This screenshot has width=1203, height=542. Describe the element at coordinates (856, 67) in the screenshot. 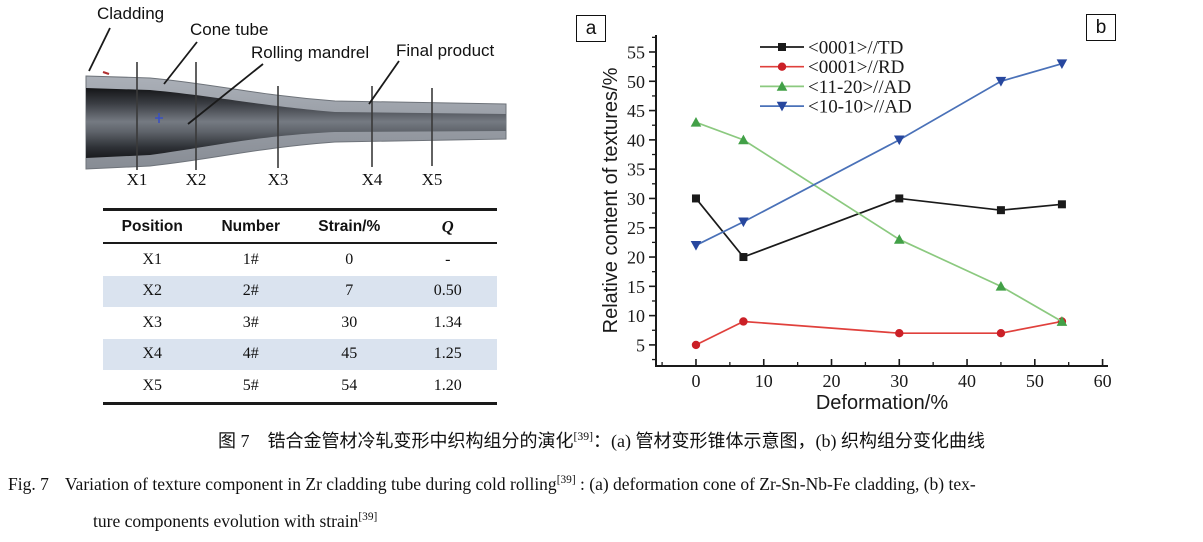

I see `legend-label: <0001>//RD` at that location.